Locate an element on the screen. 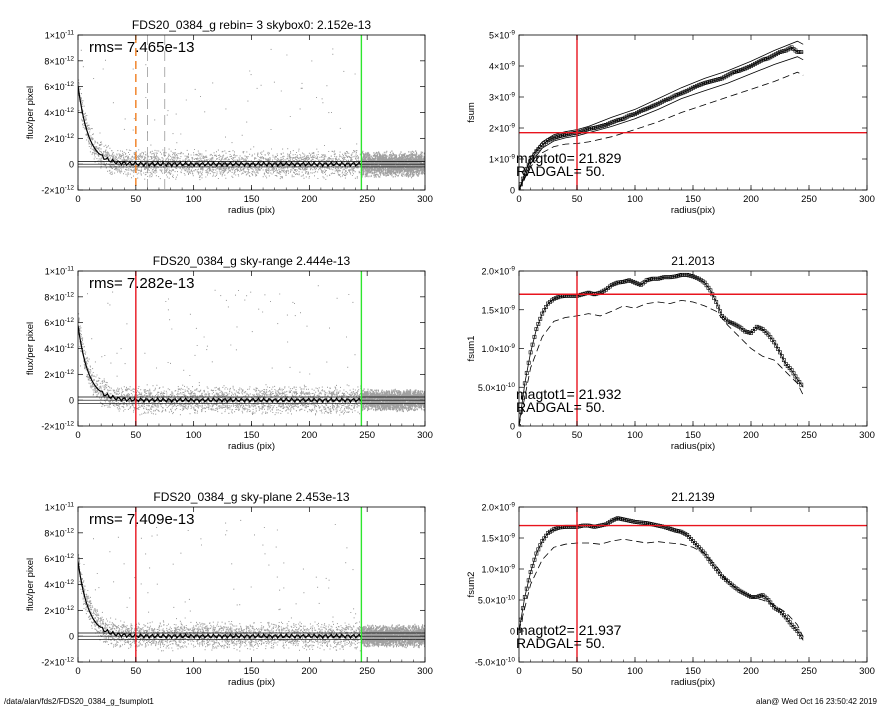  y-axis-label: fsum is located at coordinates (471, 112).